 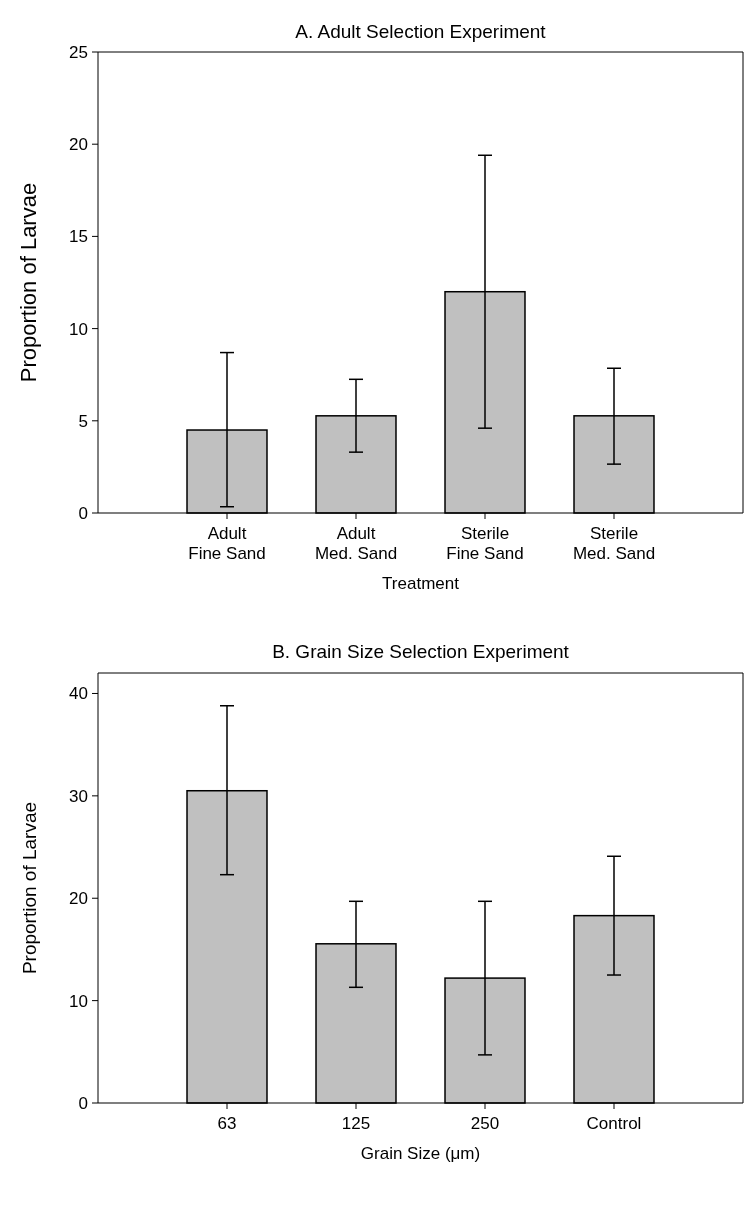 What do you see at coordinates (227, 1123) in the screenshot?
I see `x-tick-label: 63` at bounding box center [227, 1123].